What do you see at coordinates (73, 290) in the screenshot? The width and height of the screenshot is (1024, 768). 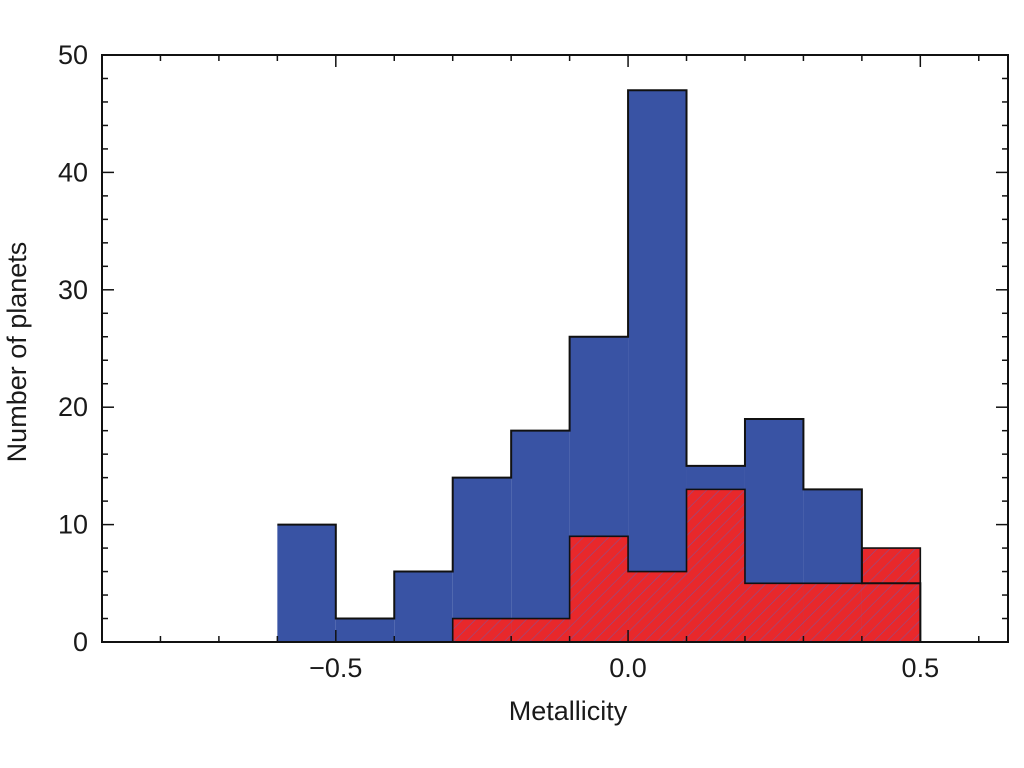 I see `y-tick-label: 30` at bounding box center [73, 290].